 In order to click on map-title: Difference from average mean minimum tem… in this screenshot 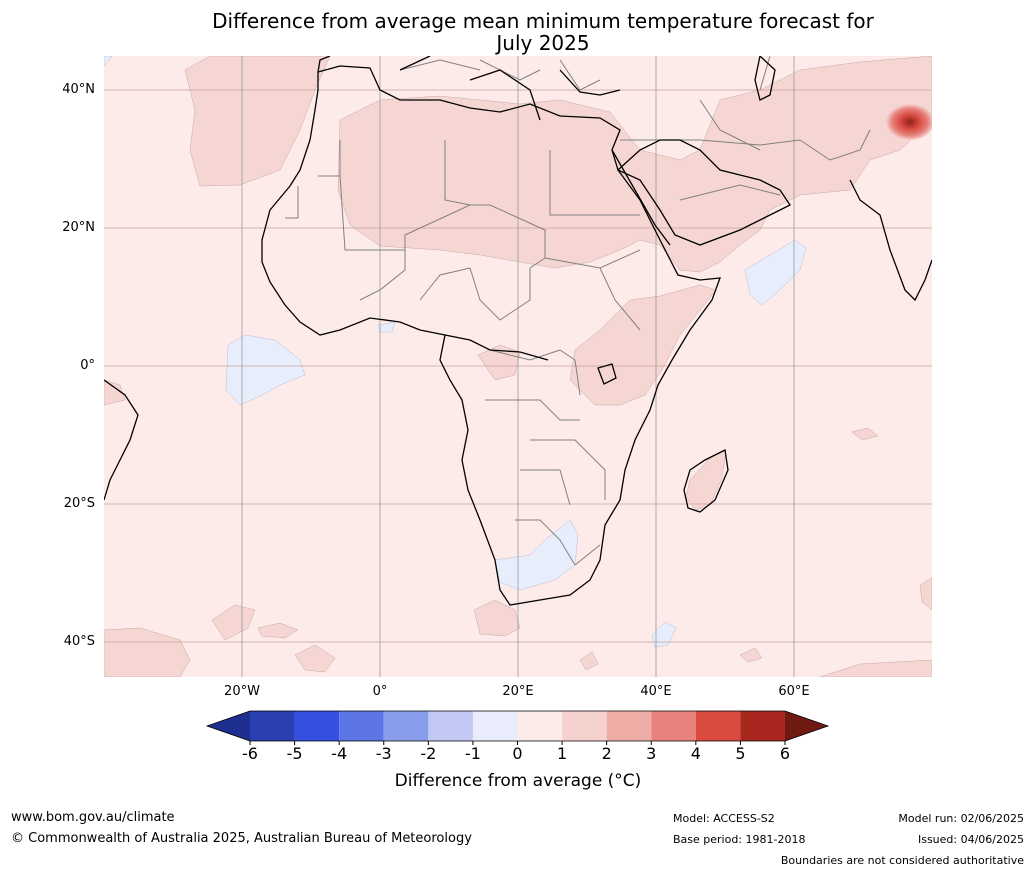, I will do `click(543, 32)`.